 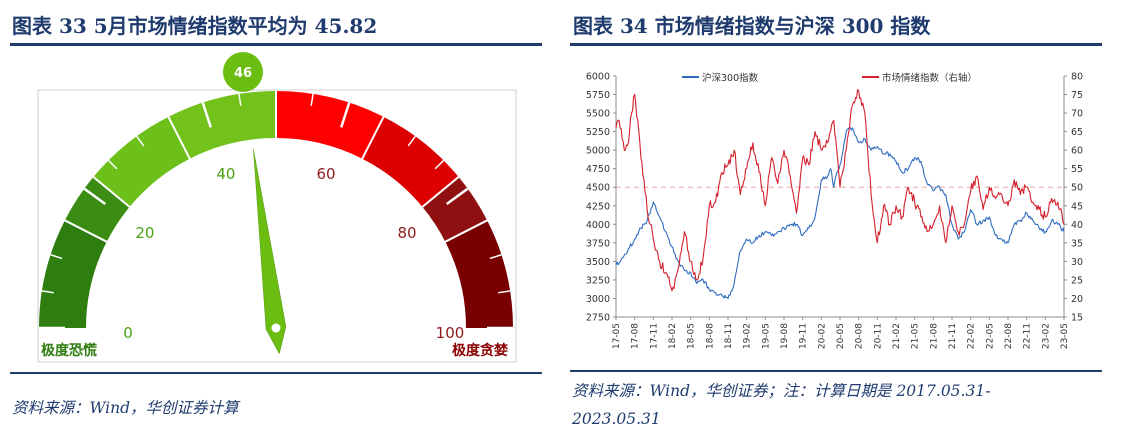 What do you see at coordinates (836, 371) in the screenshot?
I see `right-source-rule` at bounding box center [836, 371].